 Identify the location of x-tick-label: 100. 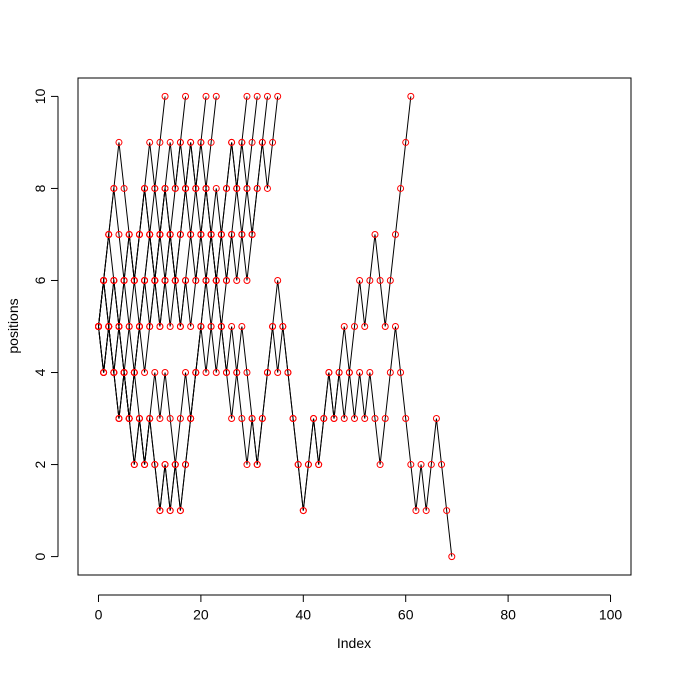
(611, 614).